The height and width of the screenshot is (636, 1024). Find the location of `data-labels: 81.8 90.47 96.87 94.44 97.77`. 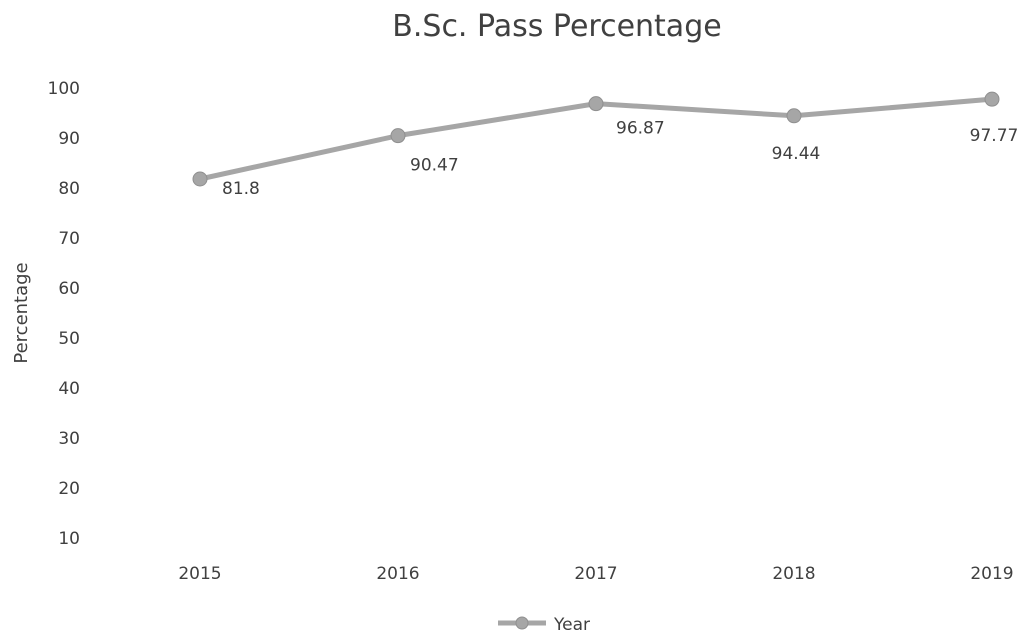

data-labels: 81.8 90.47 96.87 94.44 97.77 is located at coordinates (620, 159).